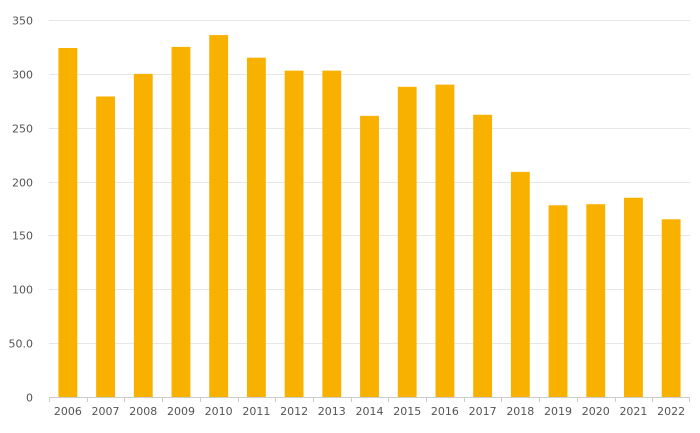  What do you see at coordinates (445, 240) in the screenshot?
I see `bar-2016` at bounding box center [445, 240].